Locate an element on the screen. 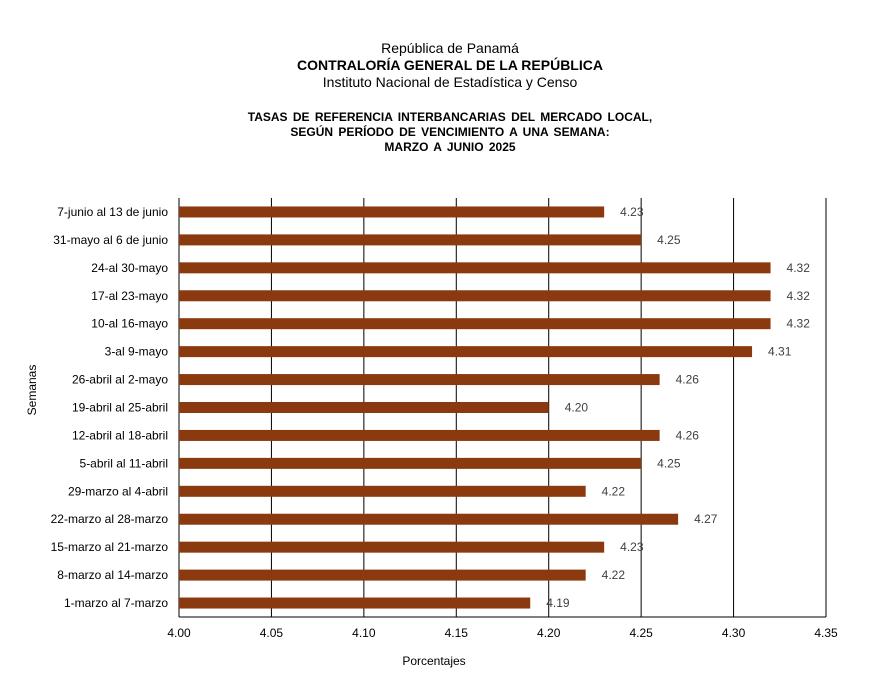 The height and width of the screenshot is (699, 882). x-tick-label: 4.15 is located at coordinates (457, 633).